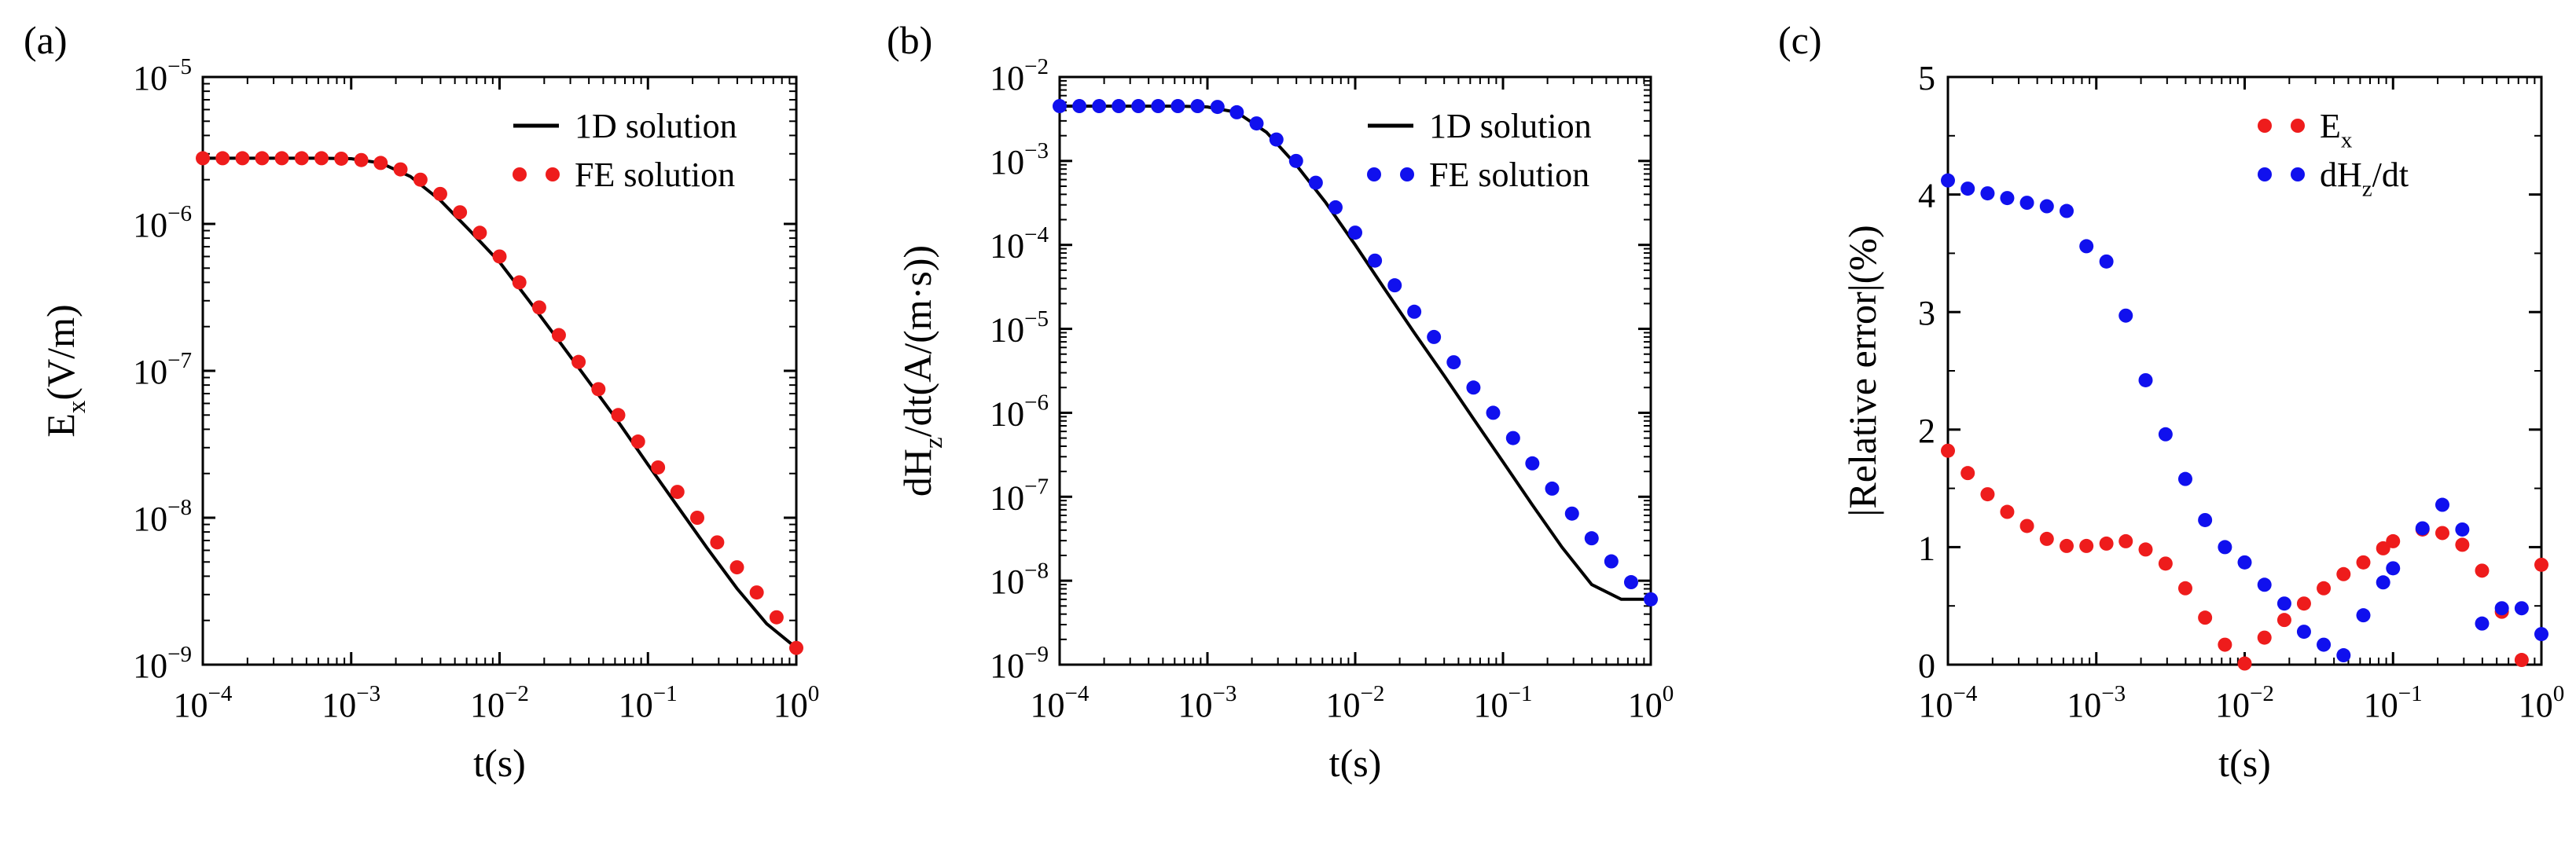  What do you see at coordinates (1019, 75) in the screenshot?
I see `y-tick-label: 10⁻²` at bounding box center [1019, 75].